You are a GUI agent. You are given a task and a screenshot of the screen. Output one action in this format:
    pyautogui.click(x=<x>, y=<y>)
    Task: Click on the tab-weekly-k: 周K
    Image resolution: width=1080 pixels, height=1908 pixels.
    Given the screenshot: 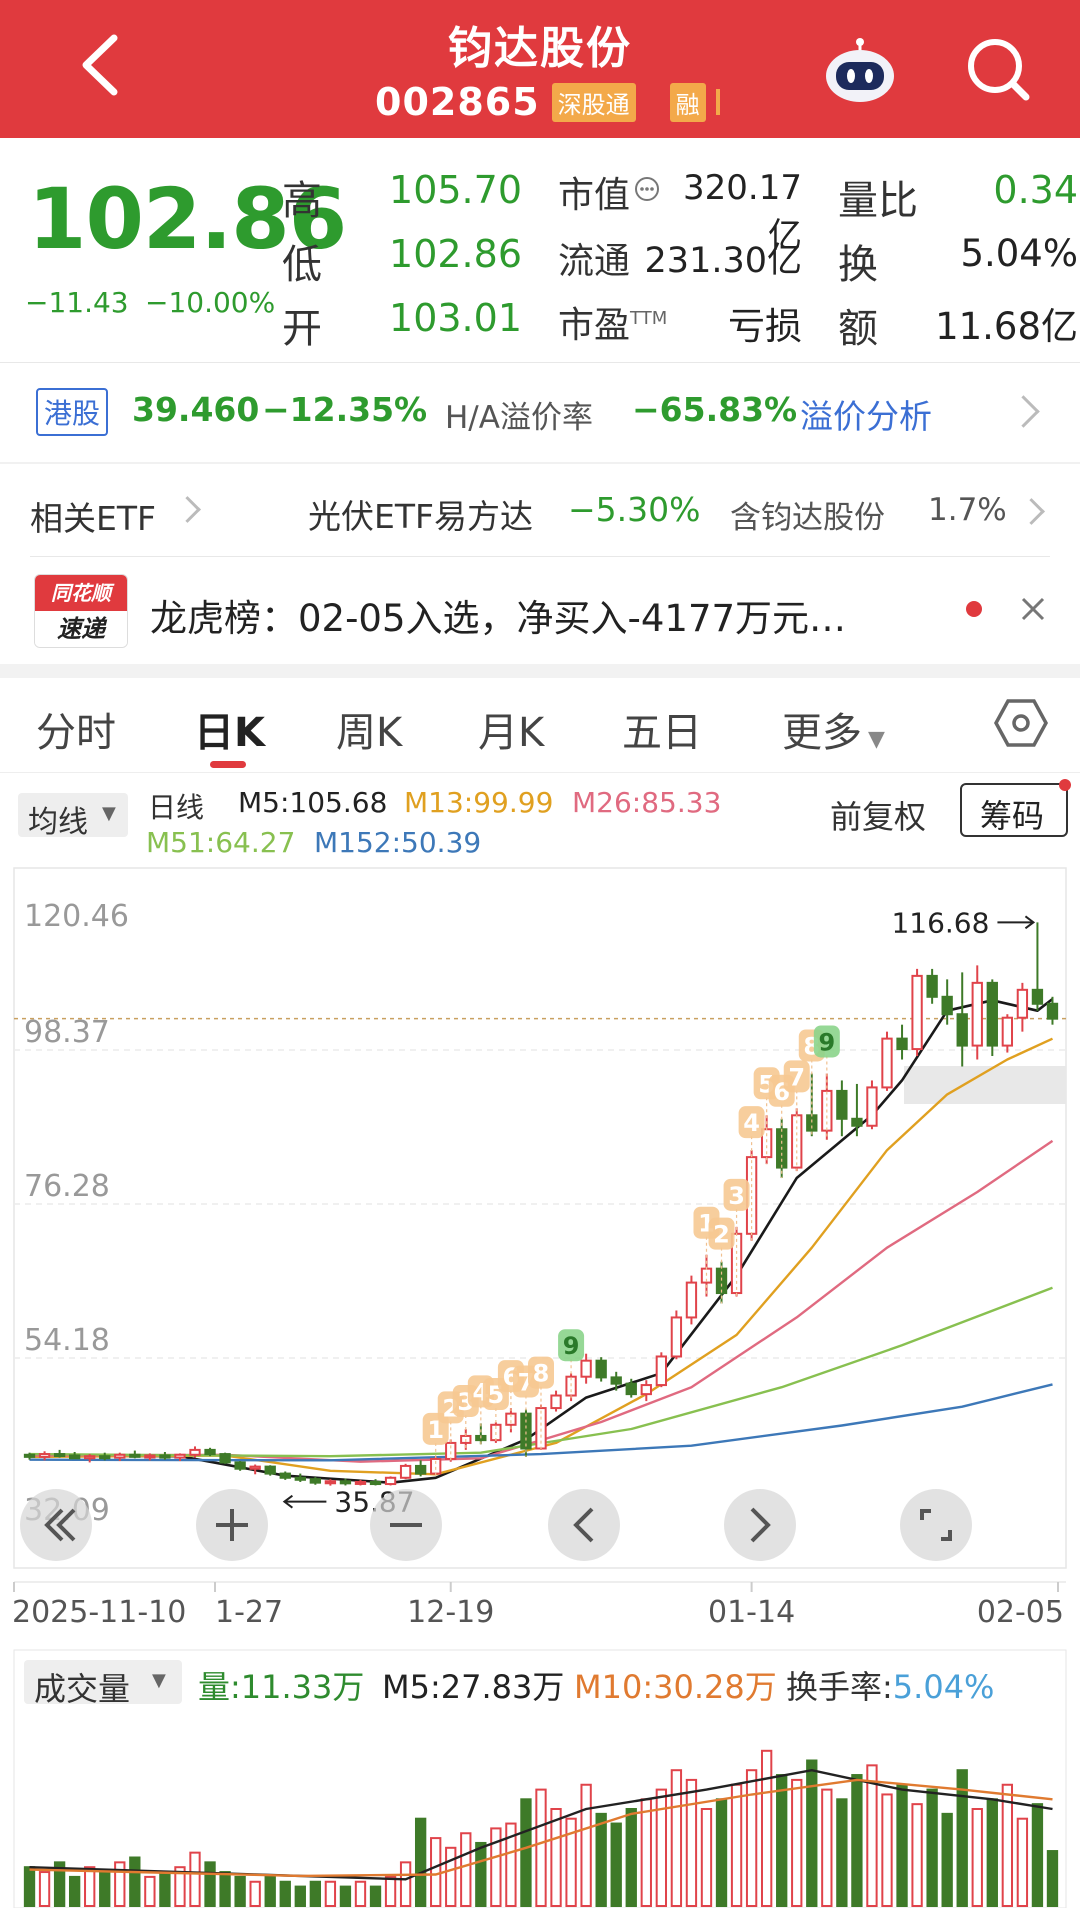 What is the action you would take?
    pyautogui.click(x=369, y=733)
    